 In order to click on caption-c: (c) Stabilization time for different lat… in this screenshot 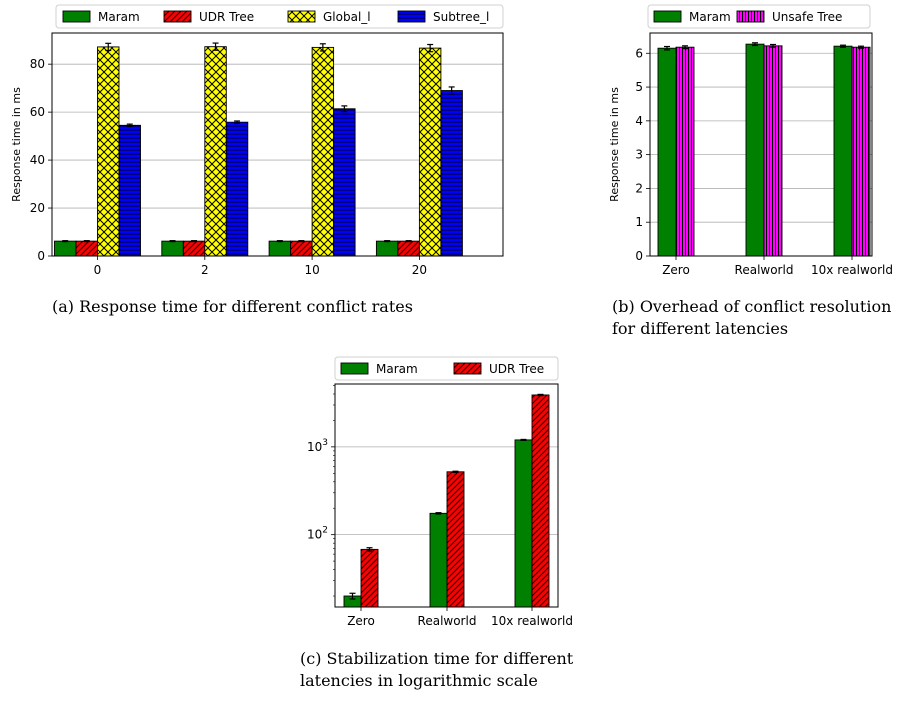, I will do `click(437, 669)`.